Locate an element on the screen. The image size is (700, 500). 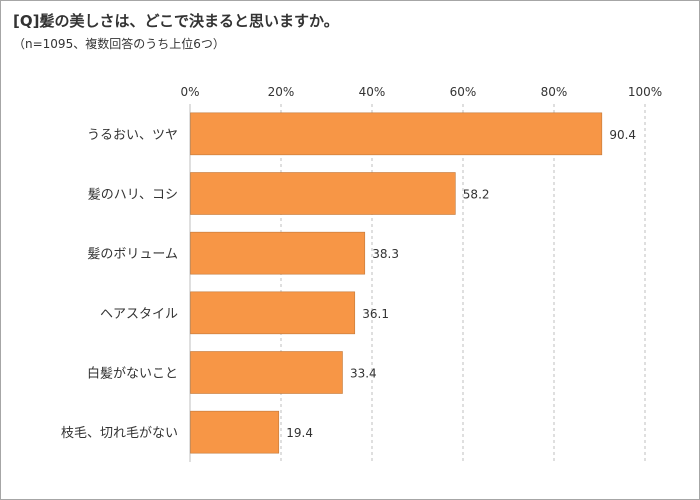
x-tick-label: 40% is located at coordinates (372, 92).